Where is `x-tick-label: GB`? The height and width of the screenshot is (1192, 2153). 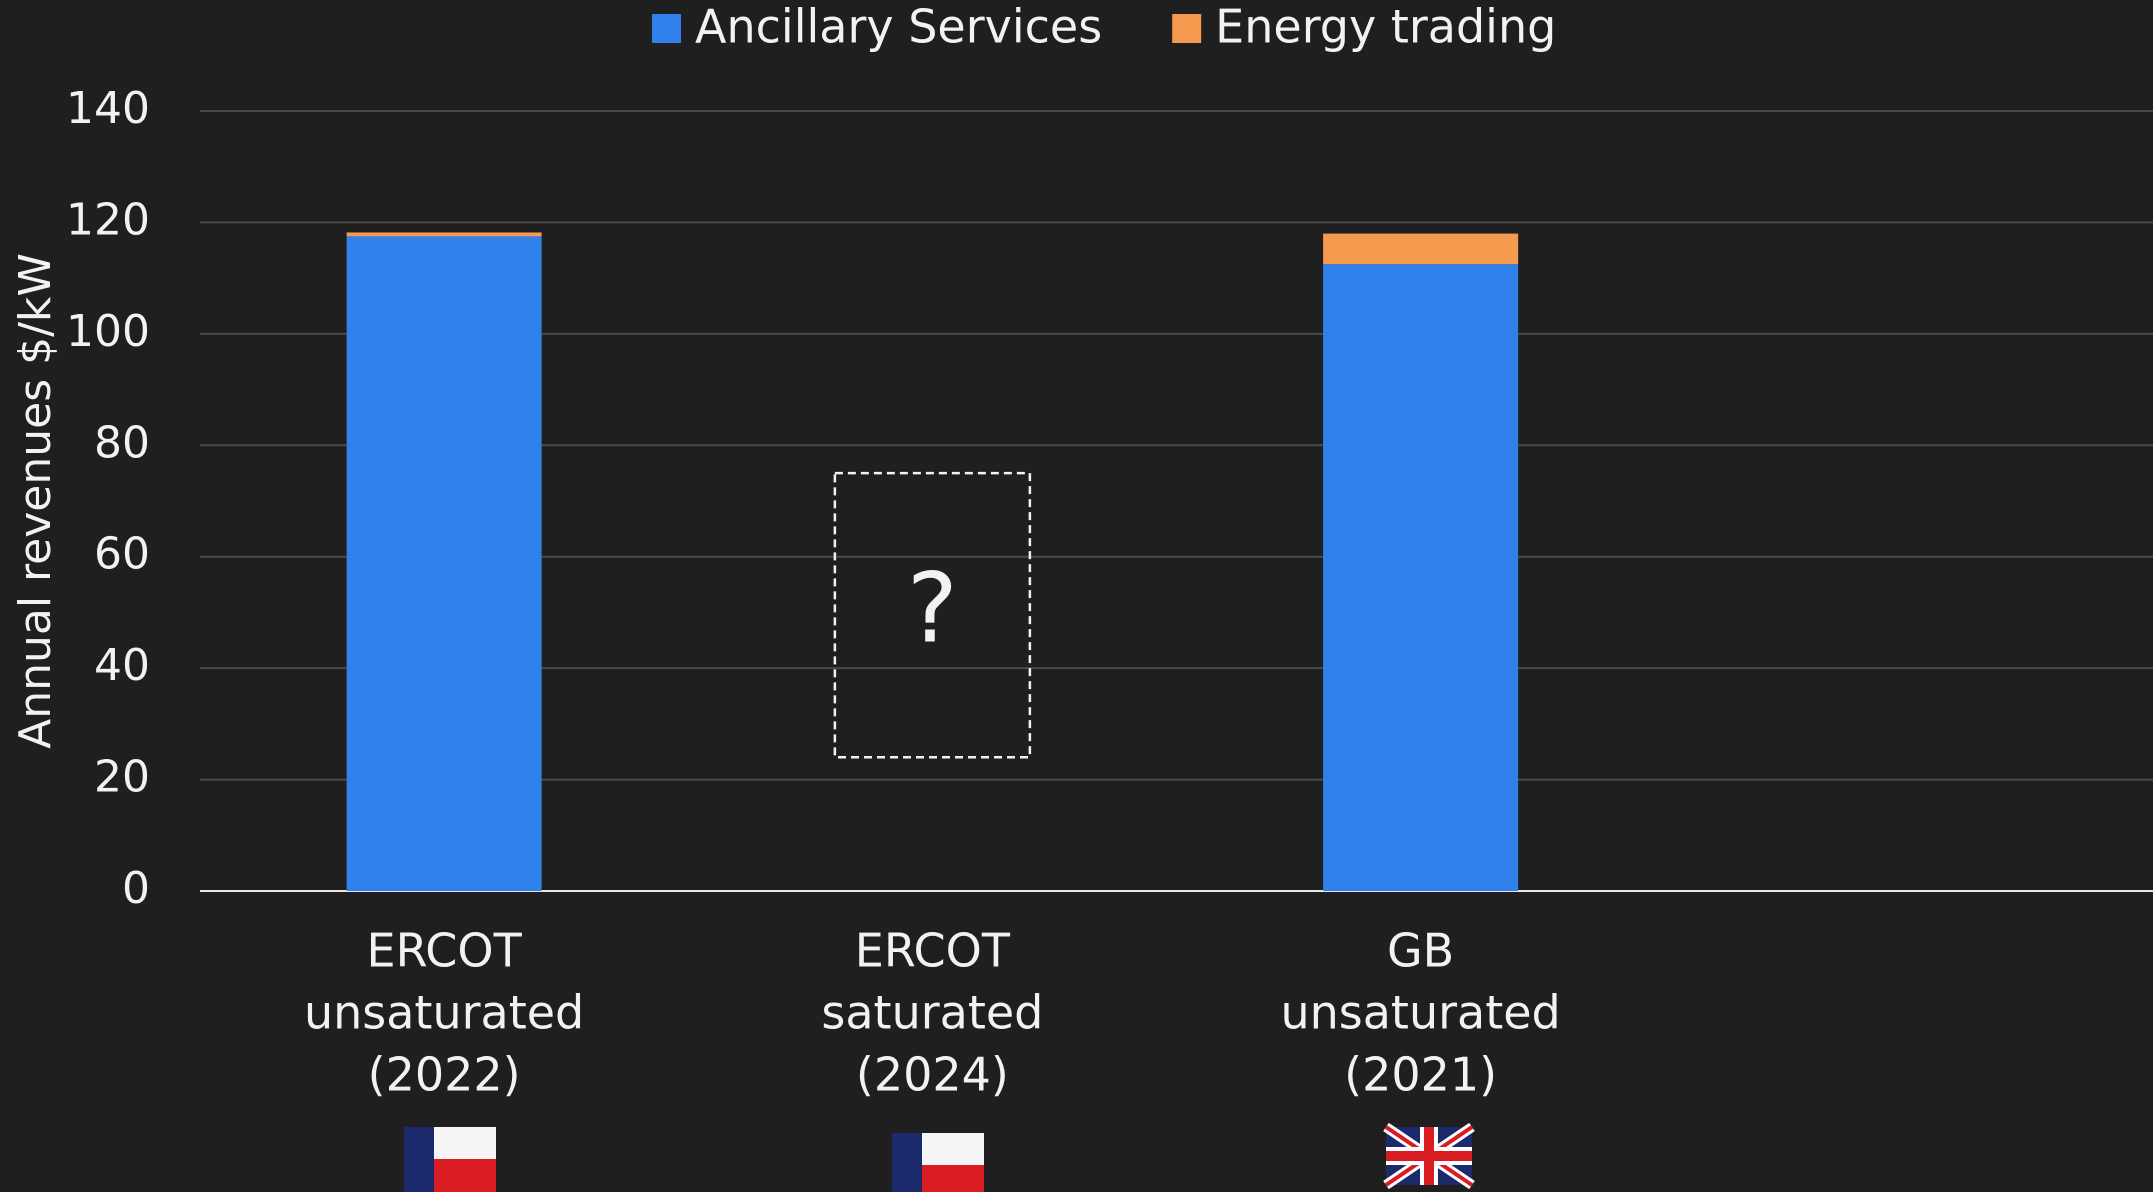 x-tick-label: GB is located at coordinates (1420, 951).